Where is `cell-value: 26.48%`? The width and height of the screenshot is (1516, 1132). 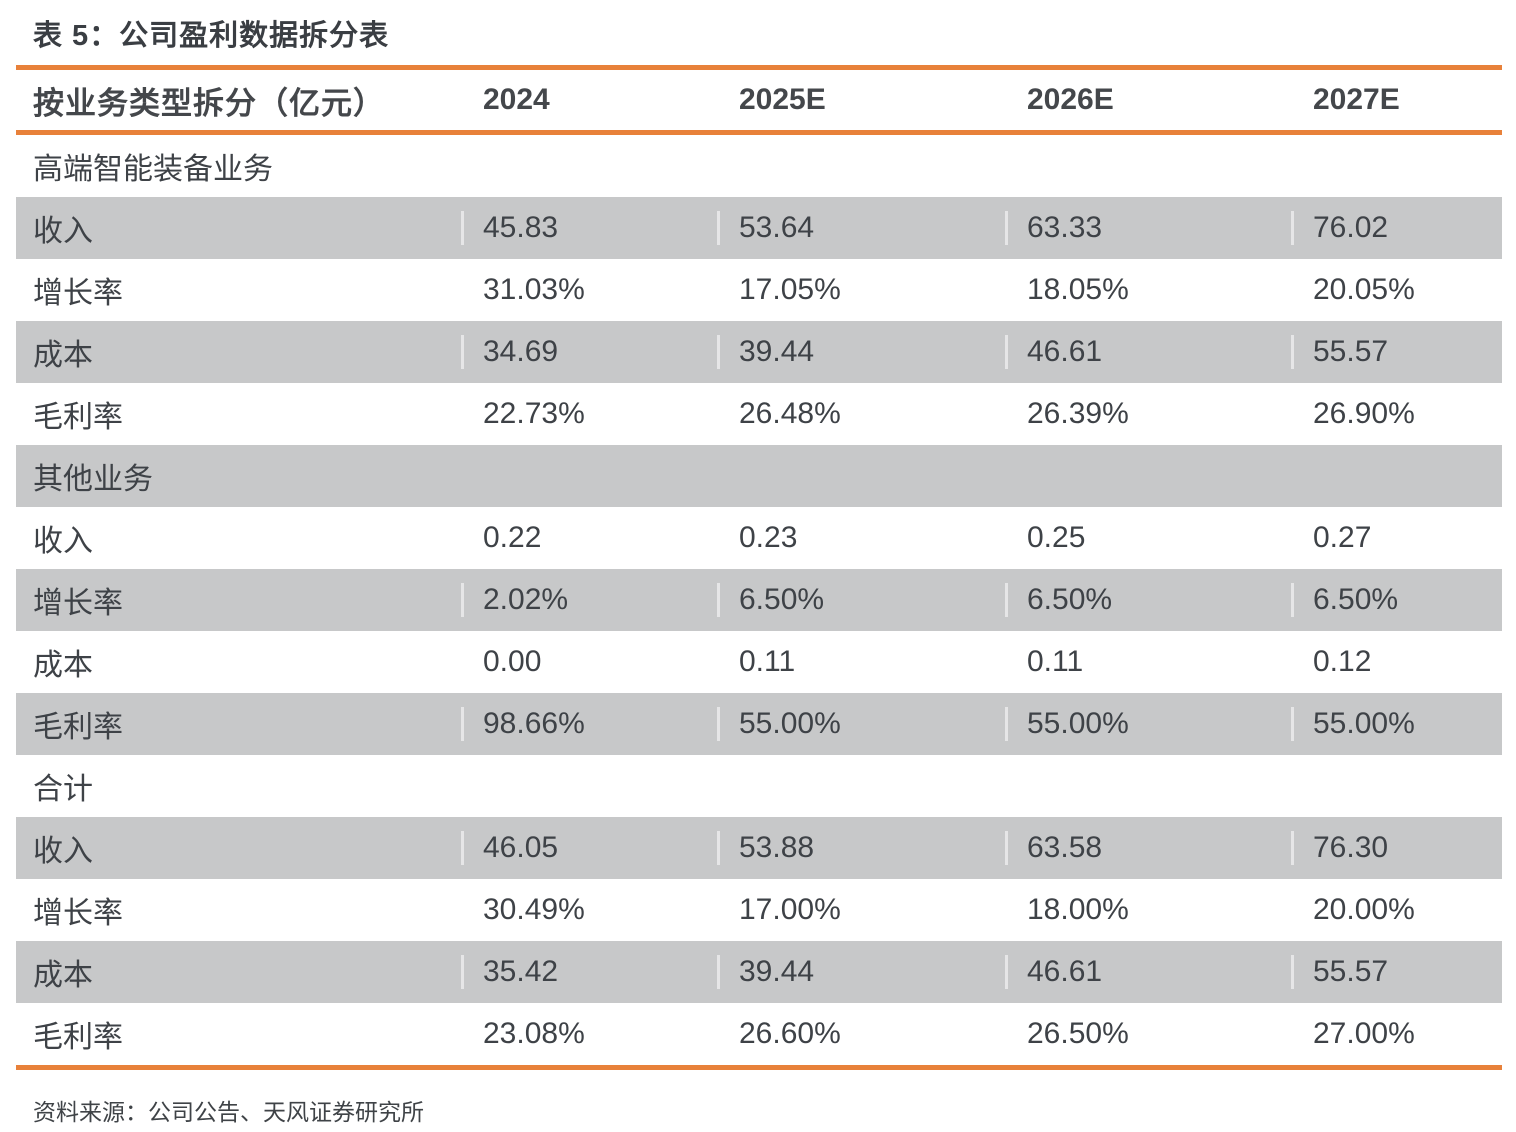
cell-value: 26.48% is located at coordinates (790, 413).